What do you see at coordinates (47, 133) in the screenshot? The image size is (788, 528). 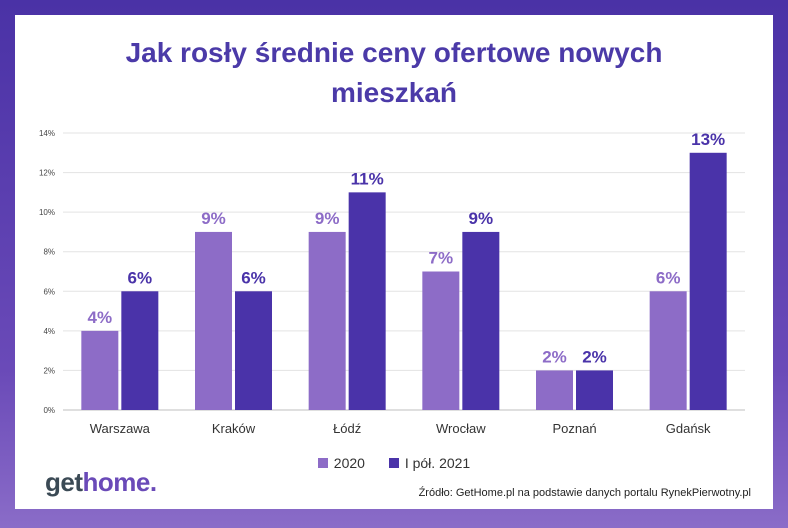 I see `y-tick-label: 14%` at bounding box center [47, 133].